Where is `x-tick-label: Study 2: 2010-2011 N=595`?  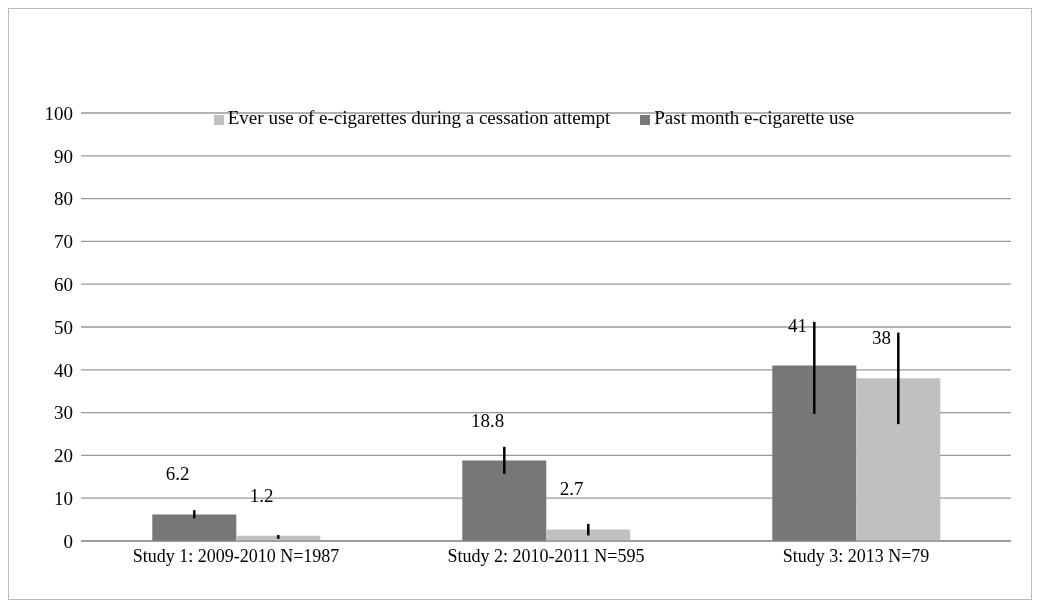 x-tick-label: Study 2: 2010-2011 N=595 is located at coordinates (546, 555).